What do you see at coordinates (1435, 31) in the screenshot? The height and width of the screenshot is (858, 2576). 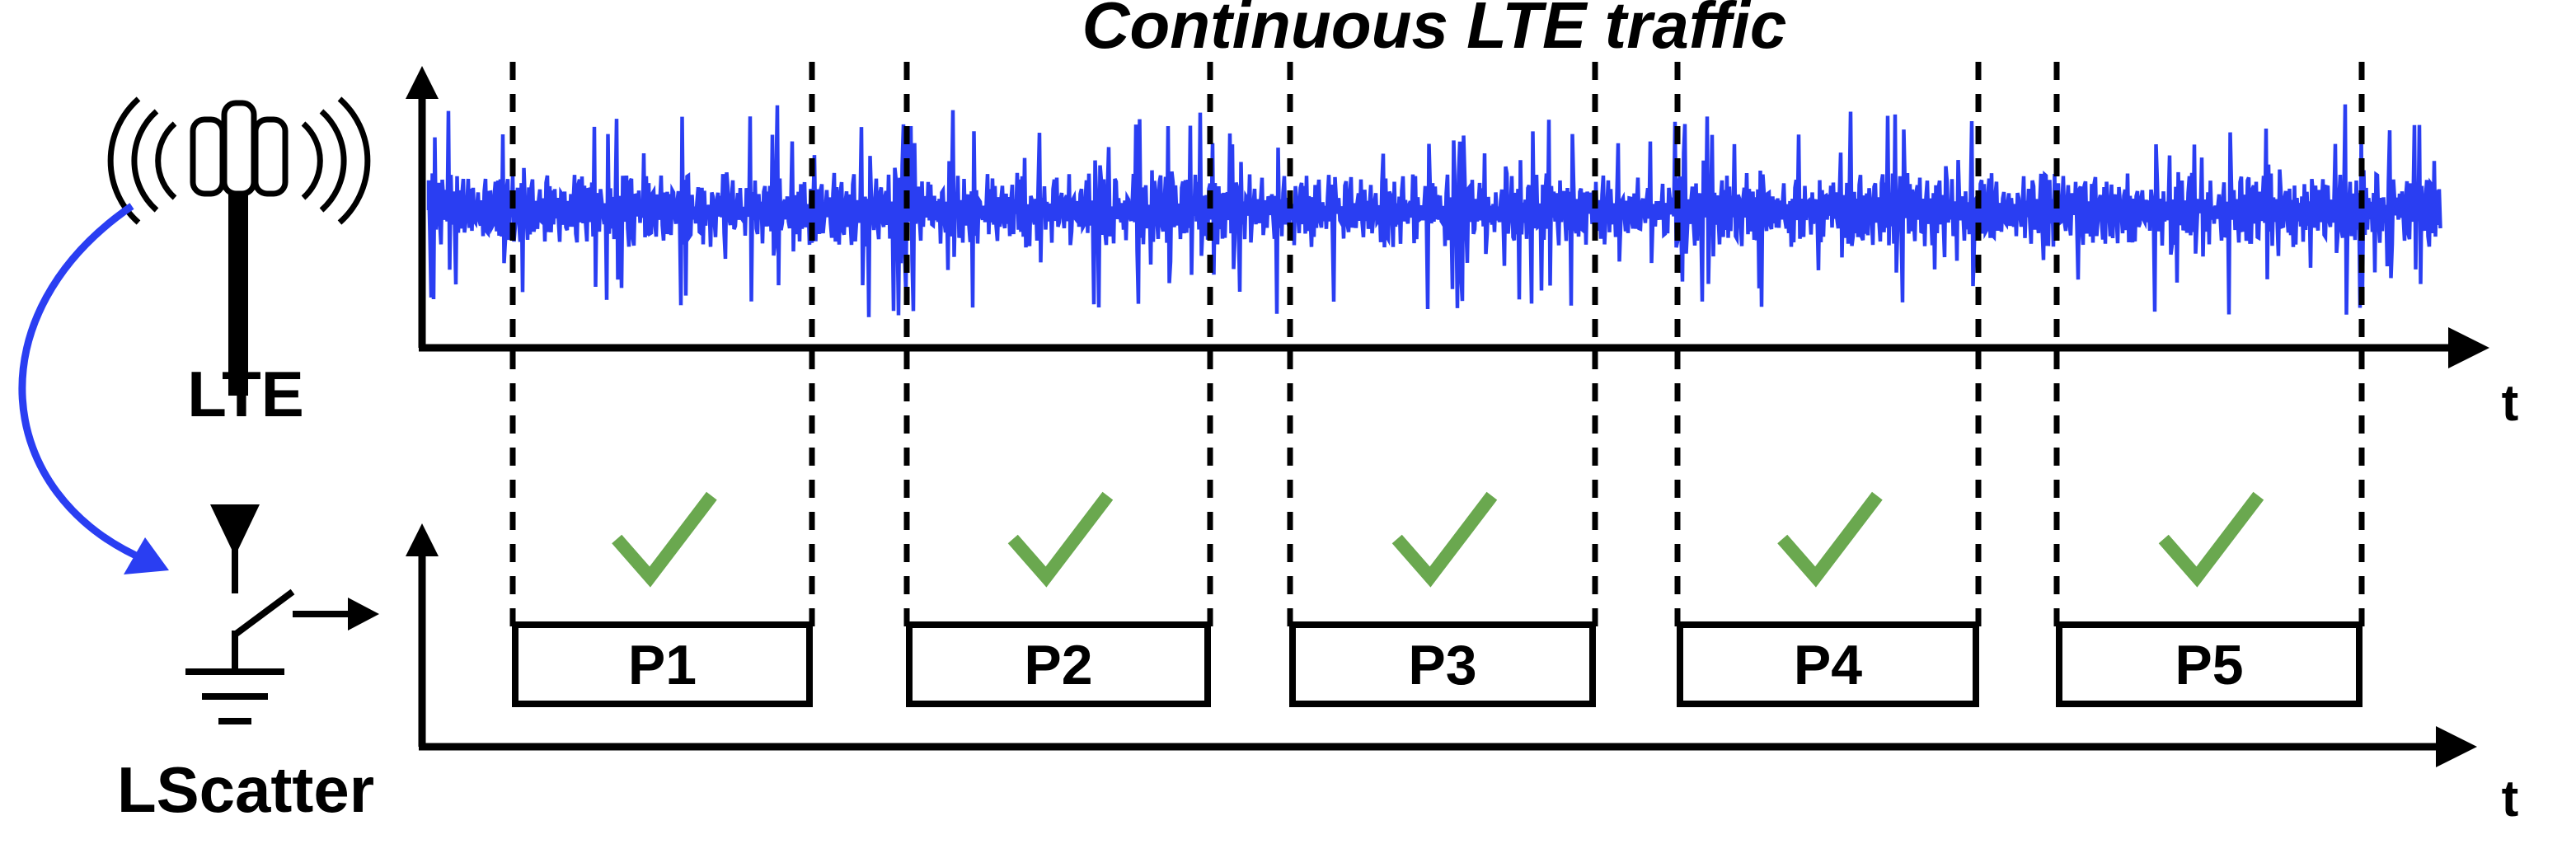 I see `diagram-title: Continuous LTE traffic` at bounding box center [1435, 31].